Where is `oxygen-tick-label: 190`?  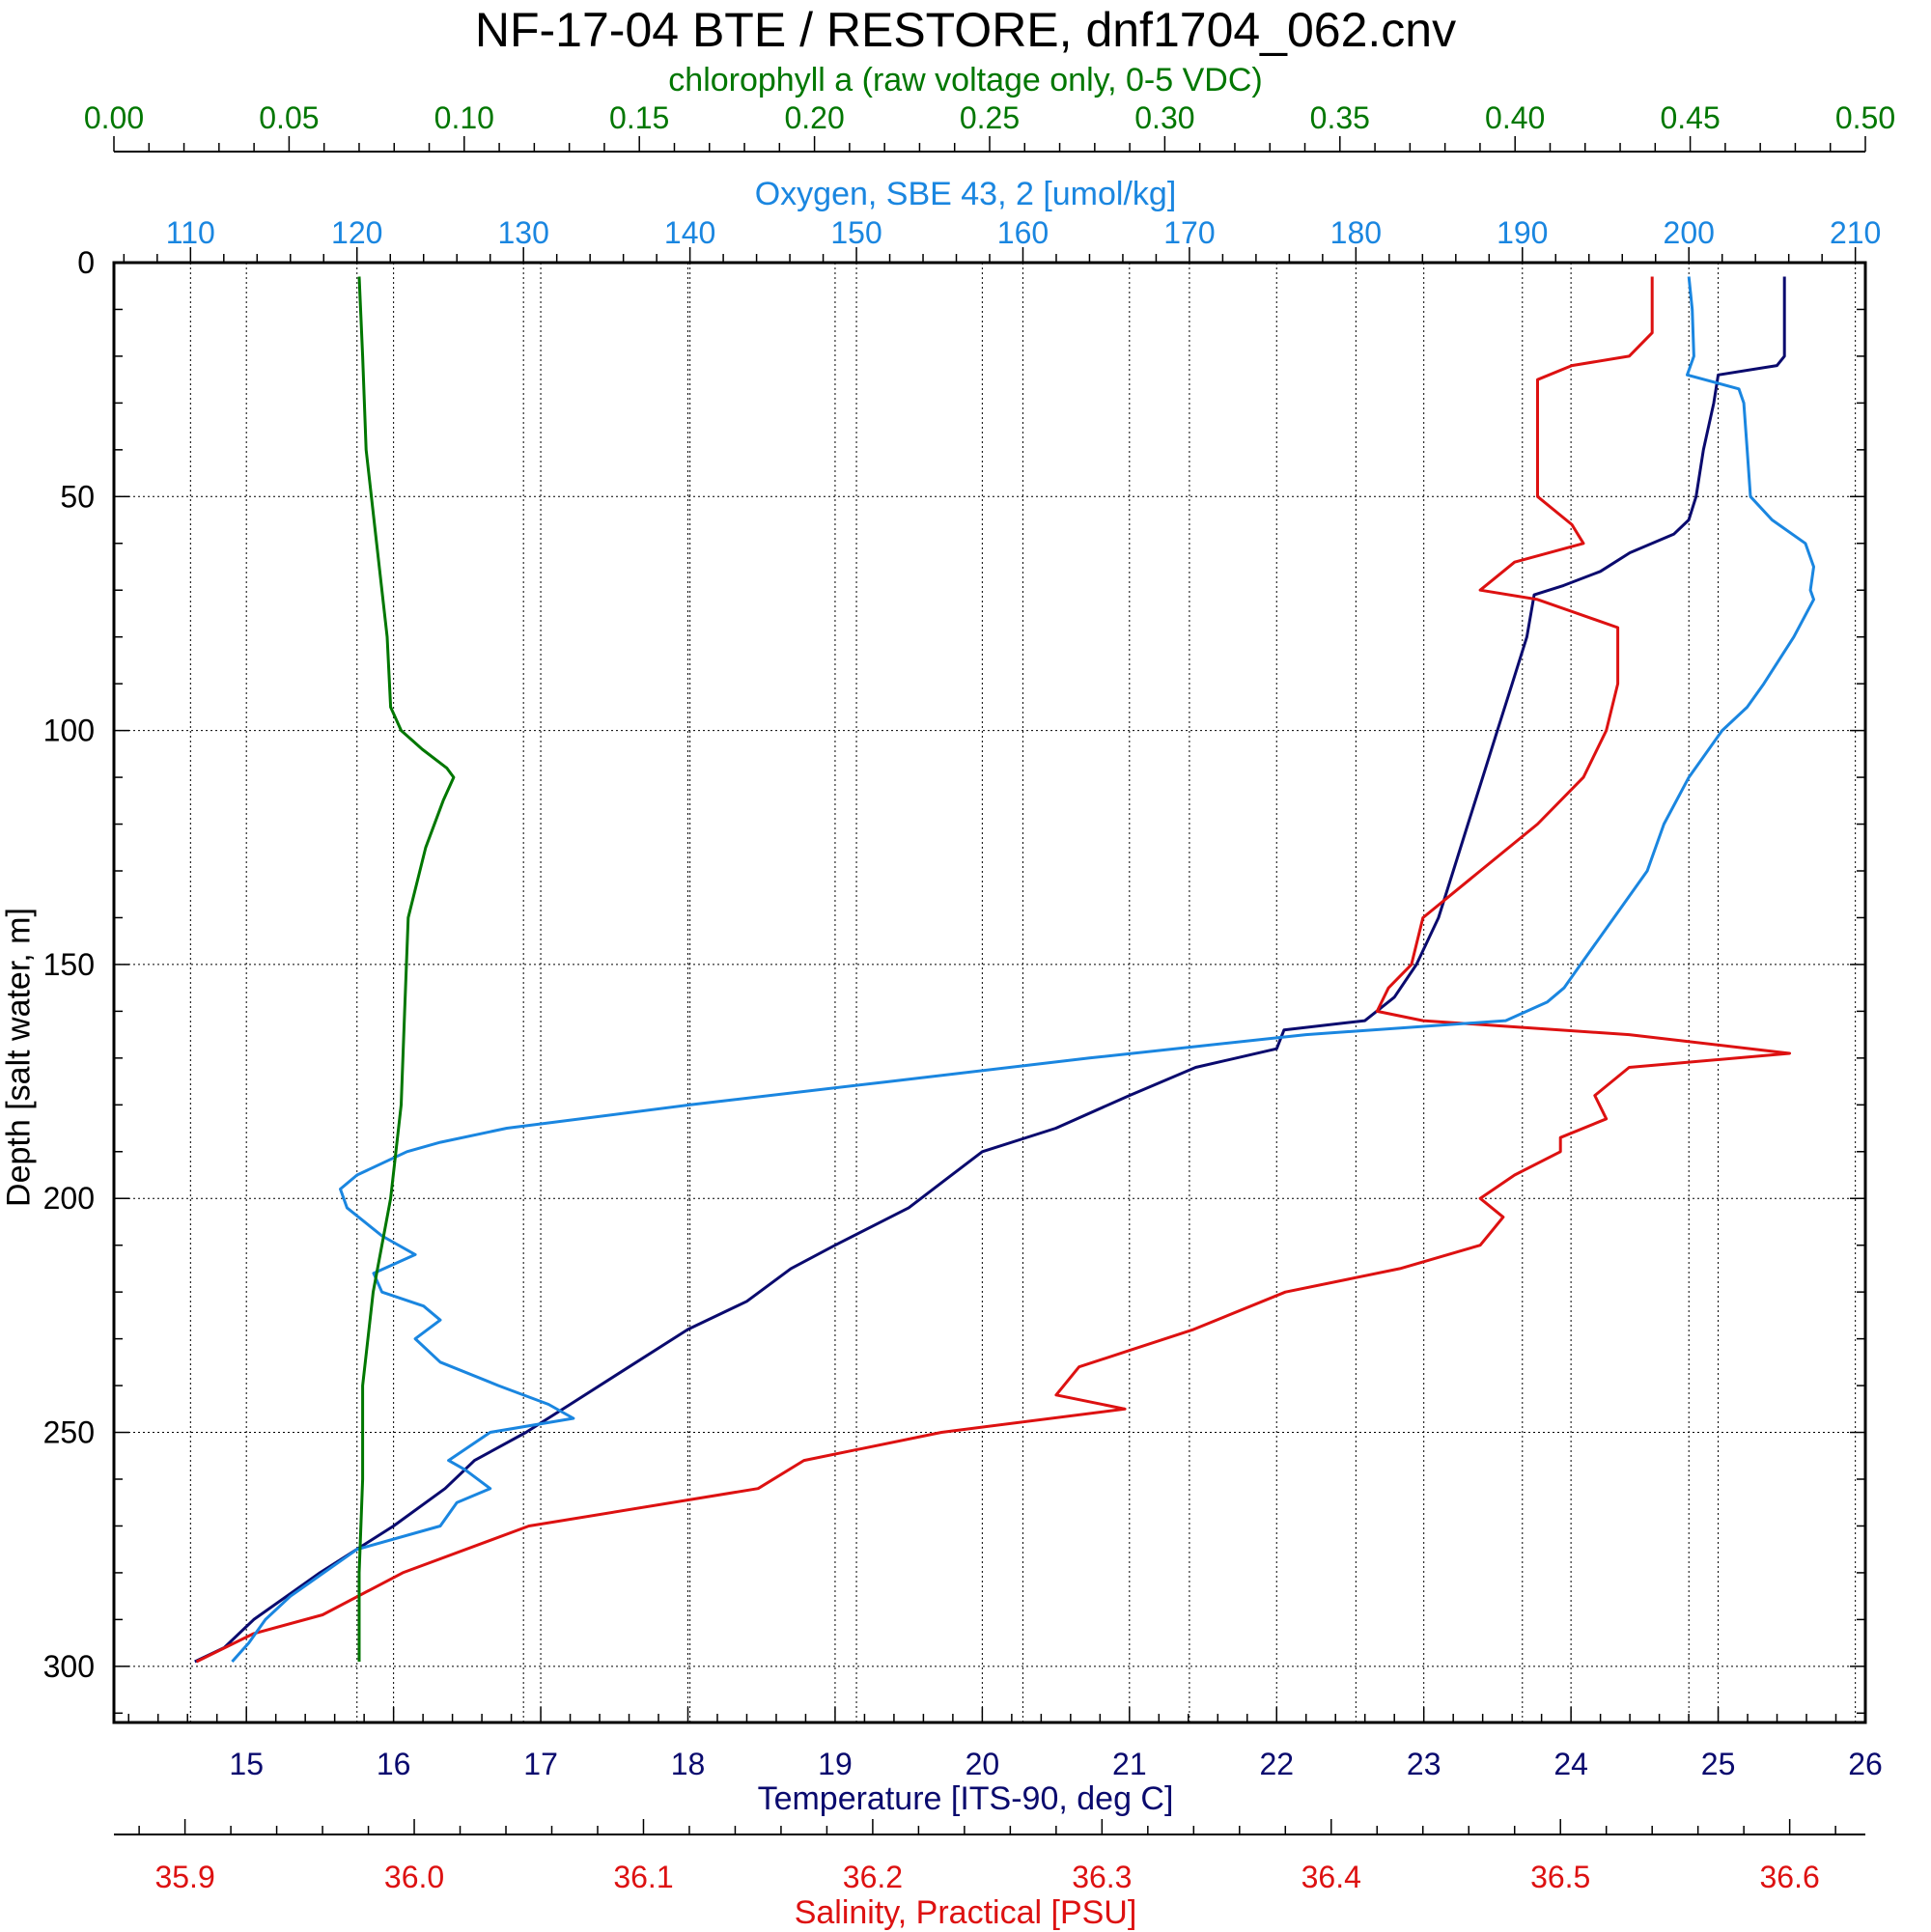
oxygen-tick-label: 190 is located at coordinates (1522, 233).